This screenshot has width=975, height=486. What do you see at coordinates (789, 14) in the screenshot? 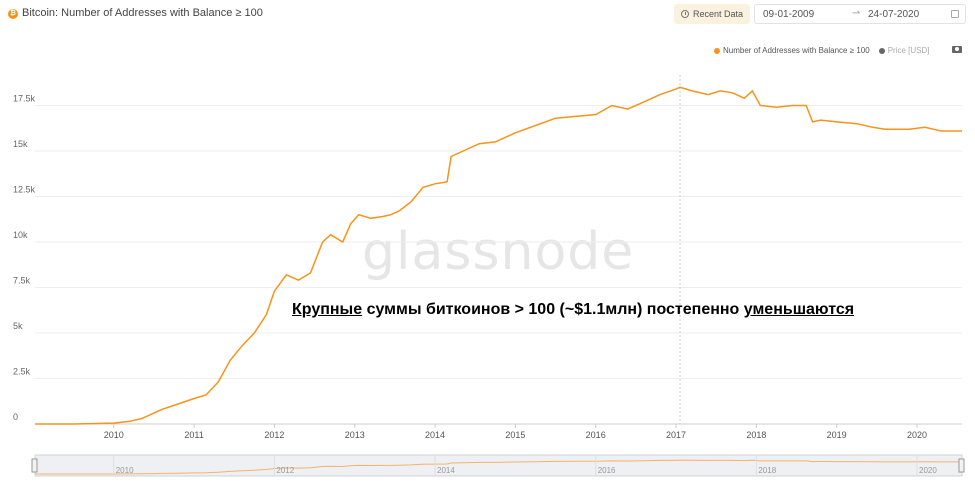
I see `start-date-input: 09-01-2009` at bounding box center [789, 14].